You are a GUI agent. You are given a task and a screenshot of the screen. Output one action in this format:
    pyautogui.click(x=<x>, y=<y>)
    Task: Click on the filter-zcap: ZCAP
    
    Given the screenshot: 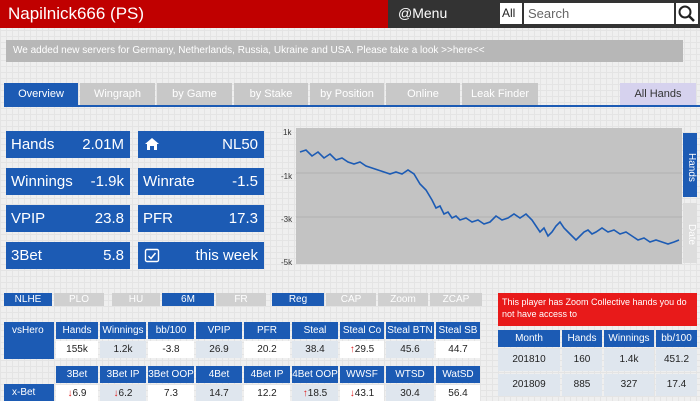 What is the action you would take?
    pyautogui.click(x=456, y=299)
    